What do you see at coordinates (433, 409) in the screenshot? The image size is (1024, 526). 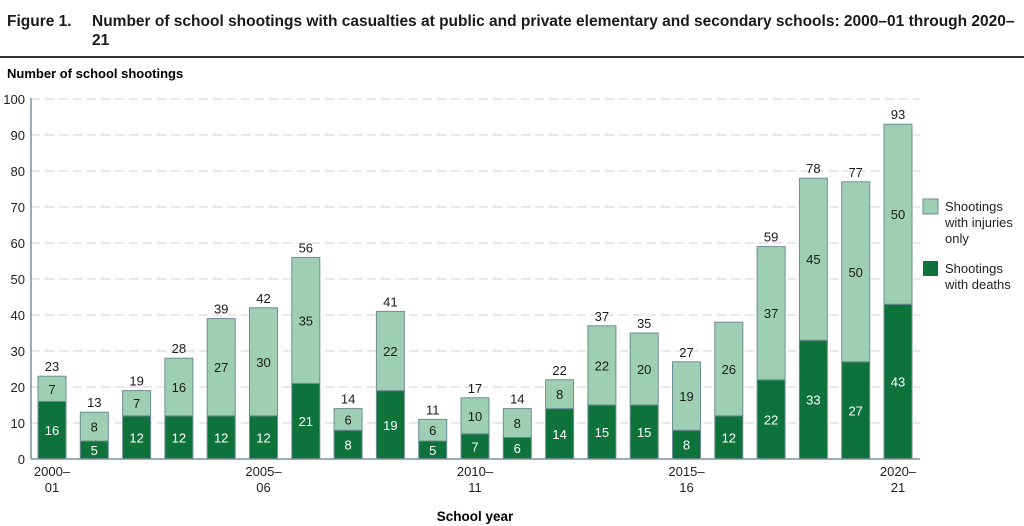 I see `data-label-total: 11` at bounding box center [433, 409].